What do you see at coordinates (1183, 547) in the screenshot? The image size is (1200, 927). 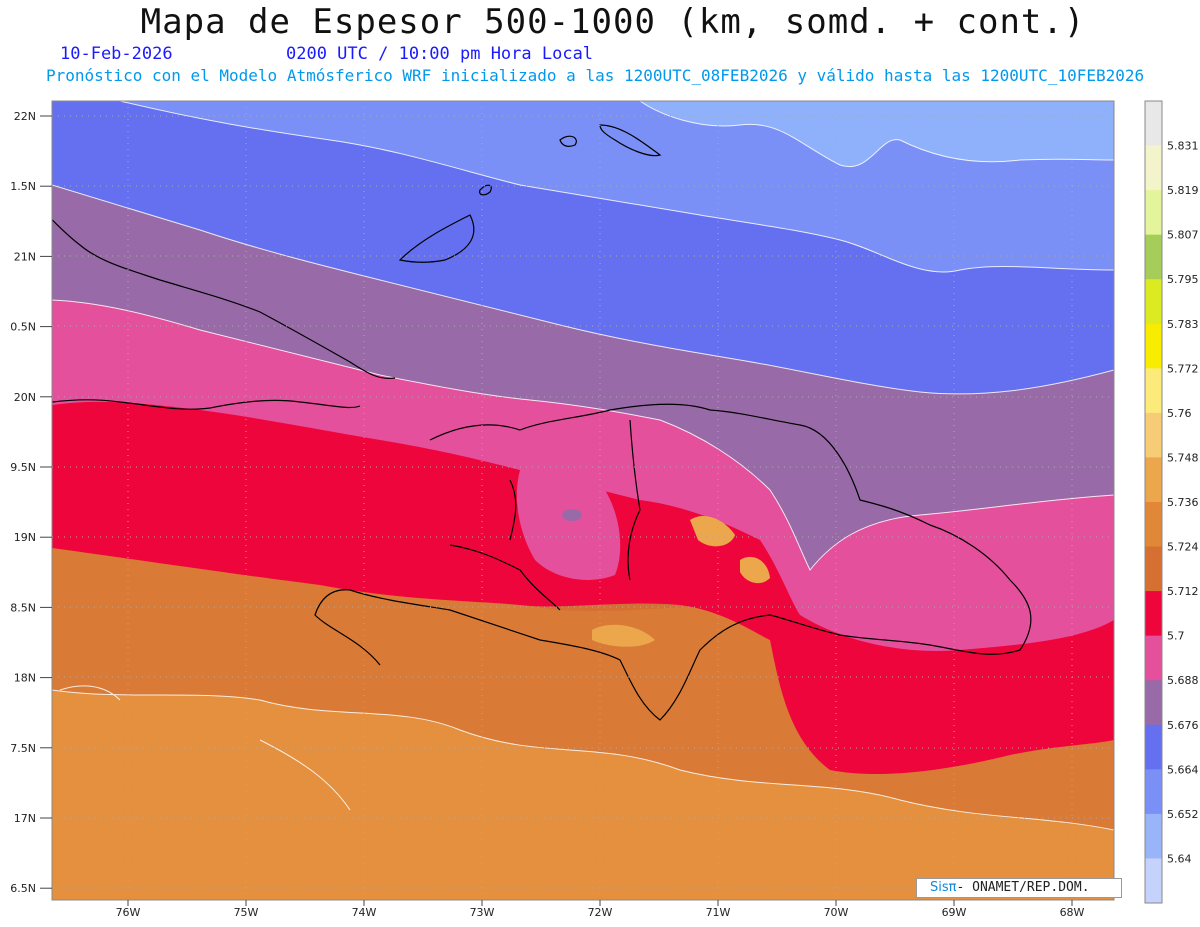 I see `colorbar-label: 5.724` at bounding box center [1183, 547].